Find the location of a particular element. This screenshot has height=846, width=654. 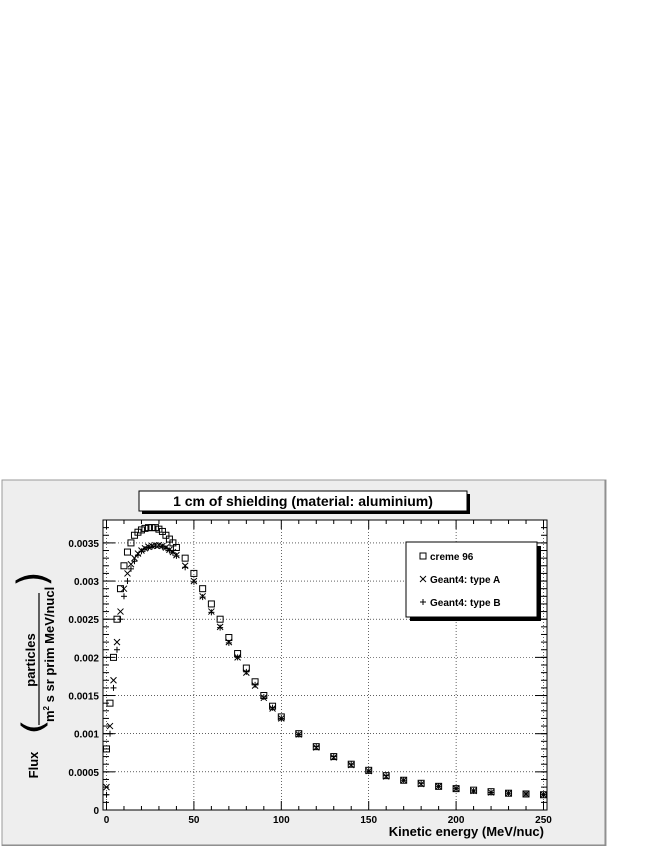

chart-title-box: 1 cm of shielding (material: aluminium) is located at coordinates (304, 502).